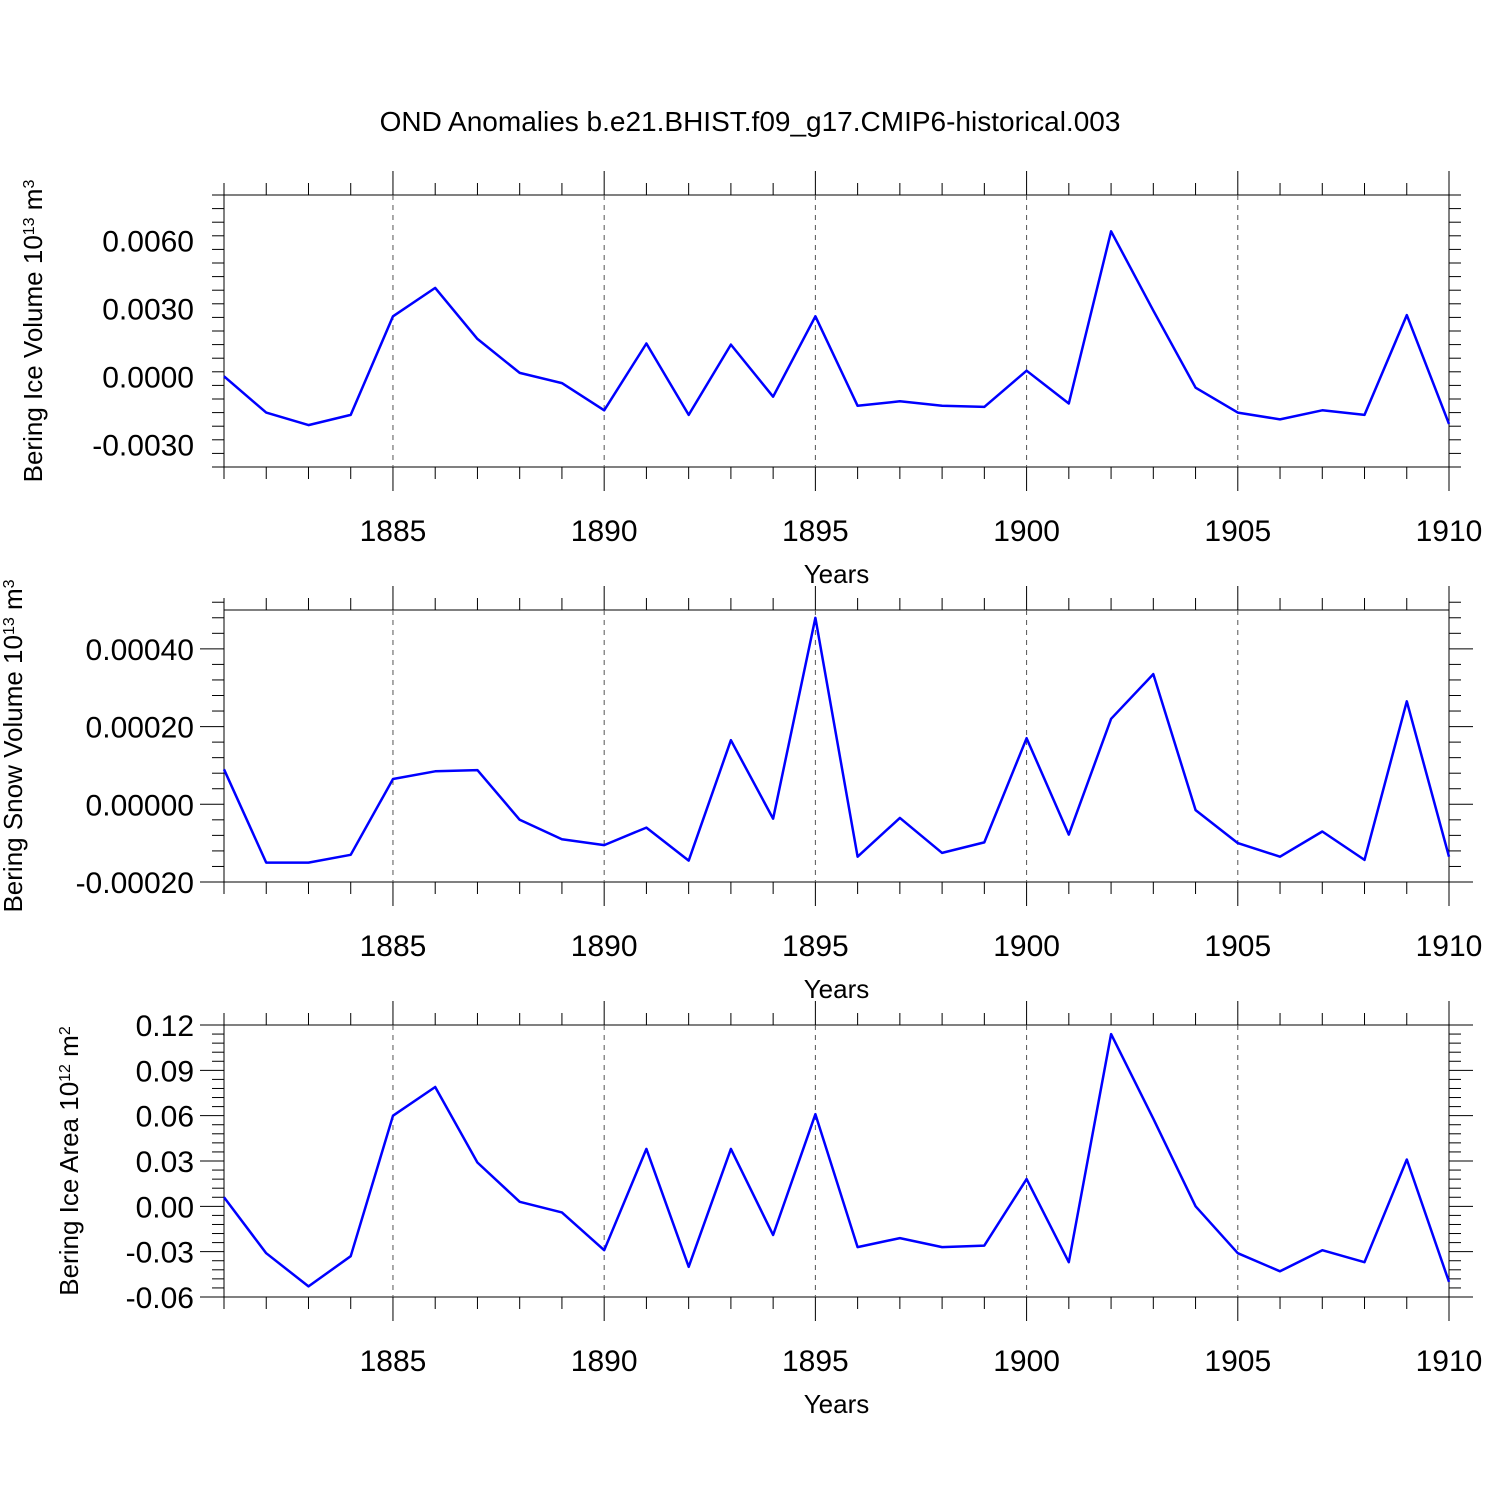 Image resolution: width=1500 pixels, height=1500 pixels. What do you see at coordinates (143, 445) in the screenshot?
I see `ice-volume-ytick-label: -0.0030` at bounding box center [143, 445].